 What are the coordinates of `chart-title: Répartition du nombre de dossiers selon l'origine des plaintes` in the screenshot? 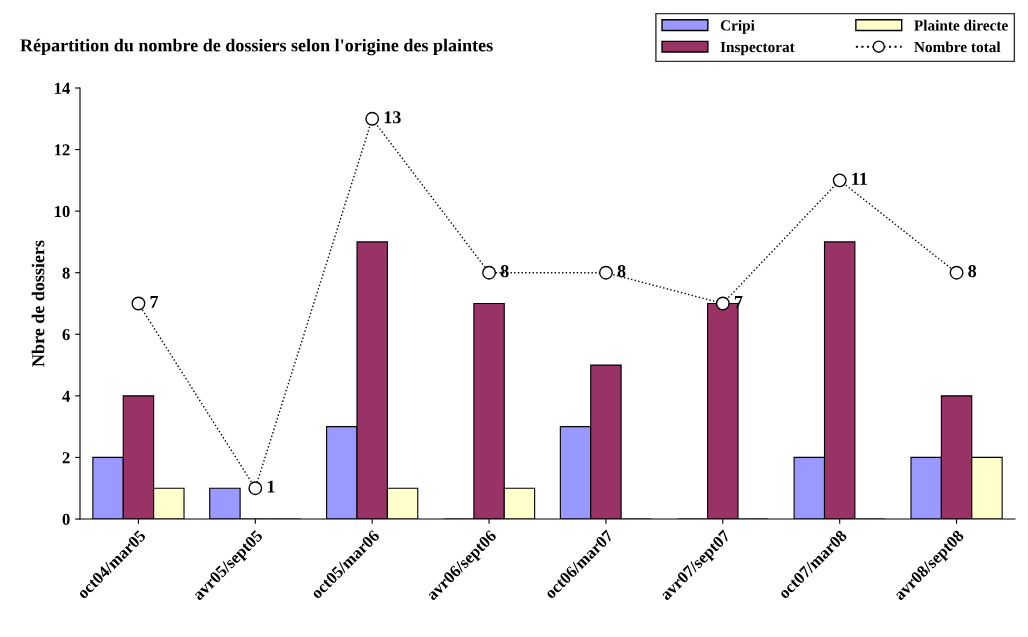 It's located at (256, 47).